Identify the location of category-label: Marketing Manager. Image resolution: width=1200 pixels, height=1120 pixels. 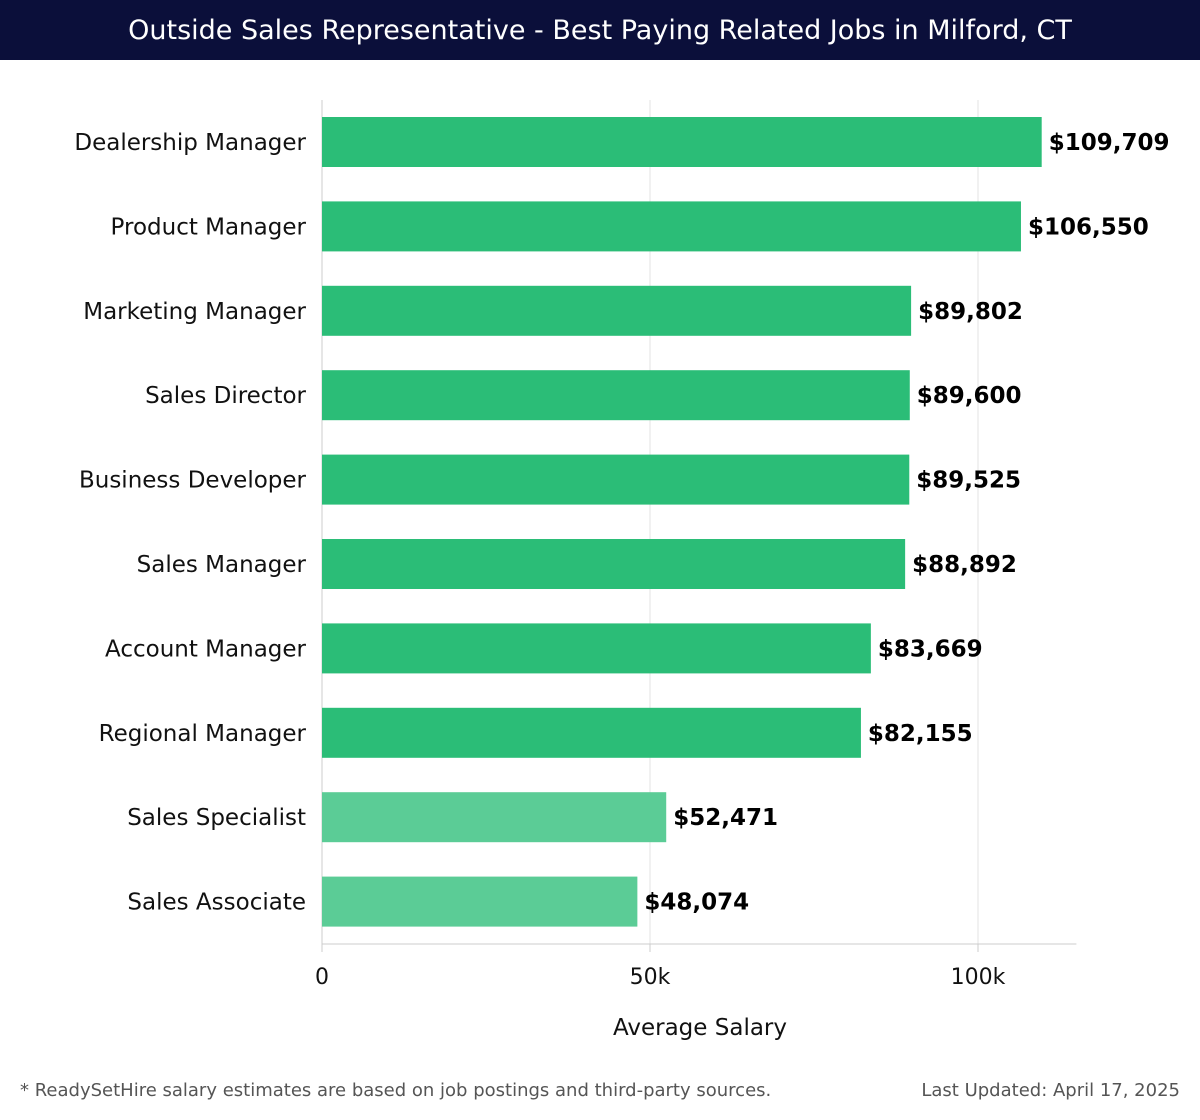
(194, 312).